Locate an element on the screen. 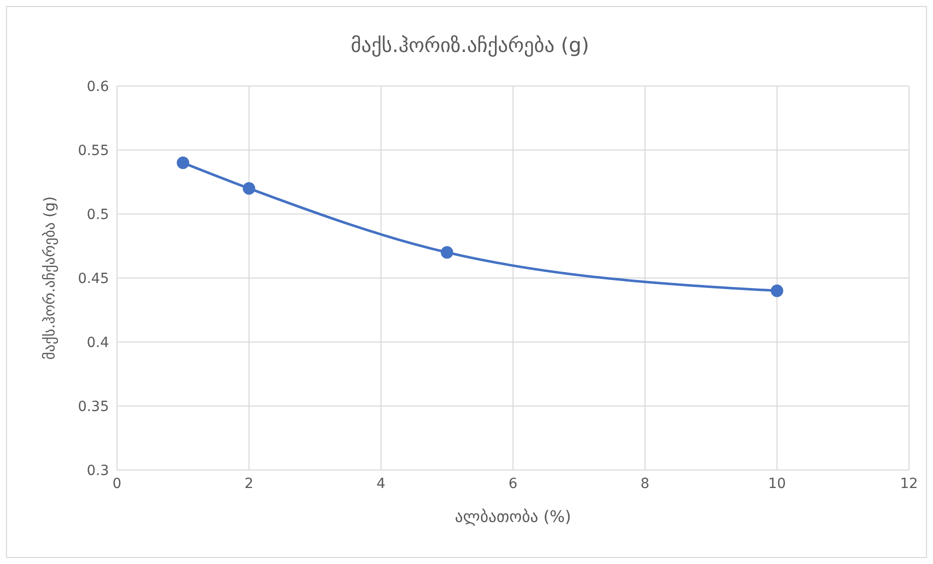 This screenshot has width=933, height=564. x-axis-title: ალბათობა (%) is located at coordinates (513, 516).